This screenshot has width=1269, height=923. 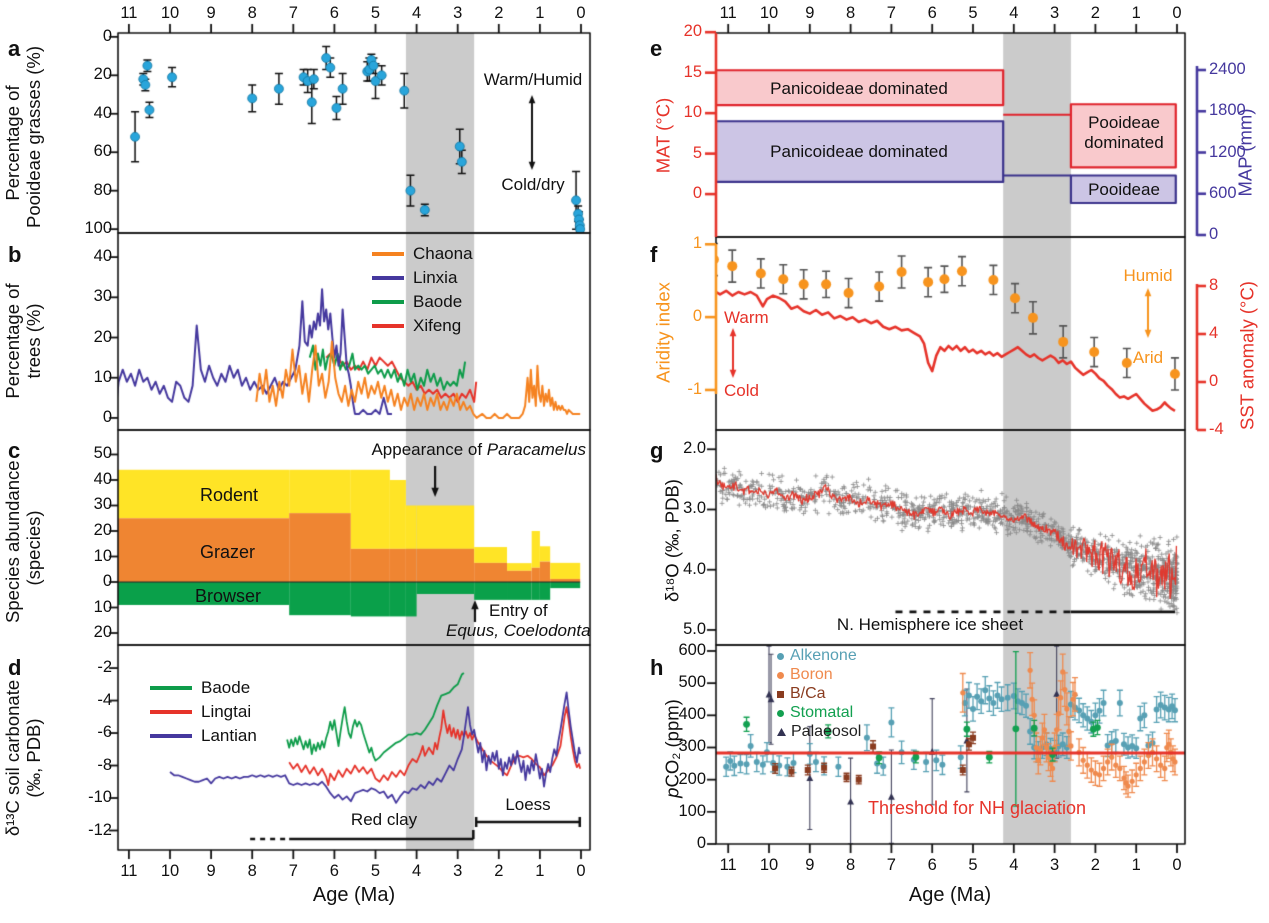 I want to click on tick-label: 100, so click(x=98, y=228).